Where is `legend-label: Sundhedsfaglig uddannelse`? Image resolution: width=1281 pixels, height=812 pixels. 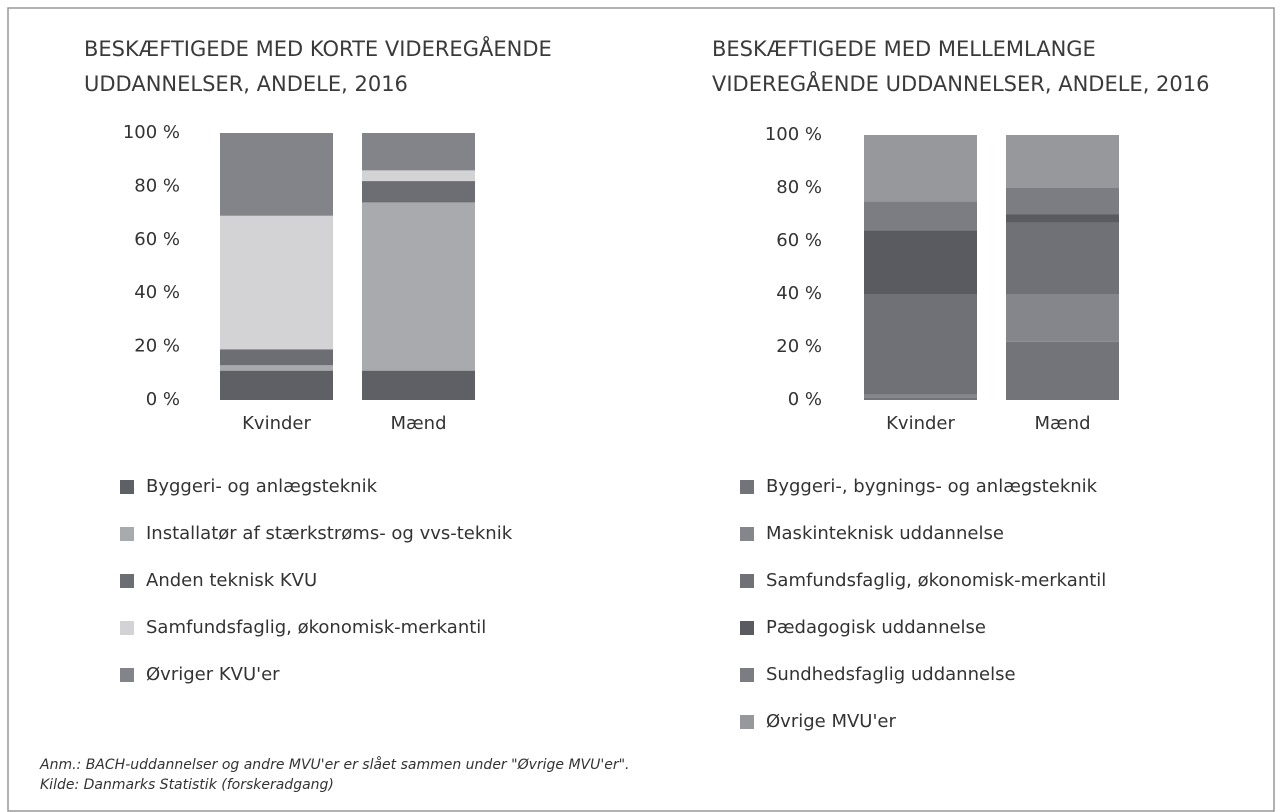 legend-label: Sundhedsfaglig uddannelse is located at coordinates (891, 674).